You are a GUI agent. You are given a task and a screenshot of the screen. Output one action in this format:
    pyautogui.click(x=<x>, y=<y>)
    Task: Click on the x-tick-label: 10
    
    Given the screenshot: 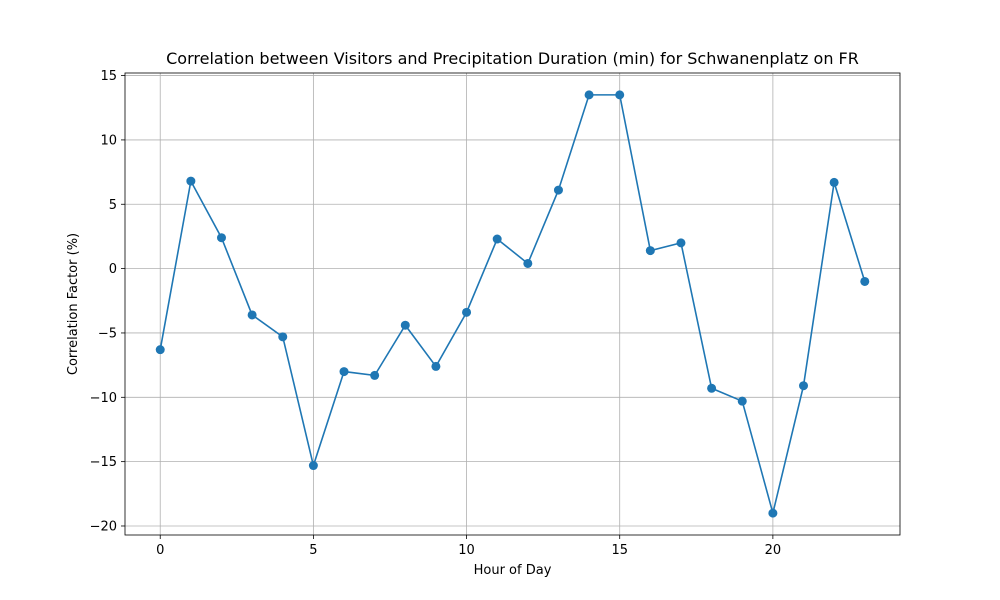 What is the action you would take?
    pyautogui.click(x=466, y=550)
    